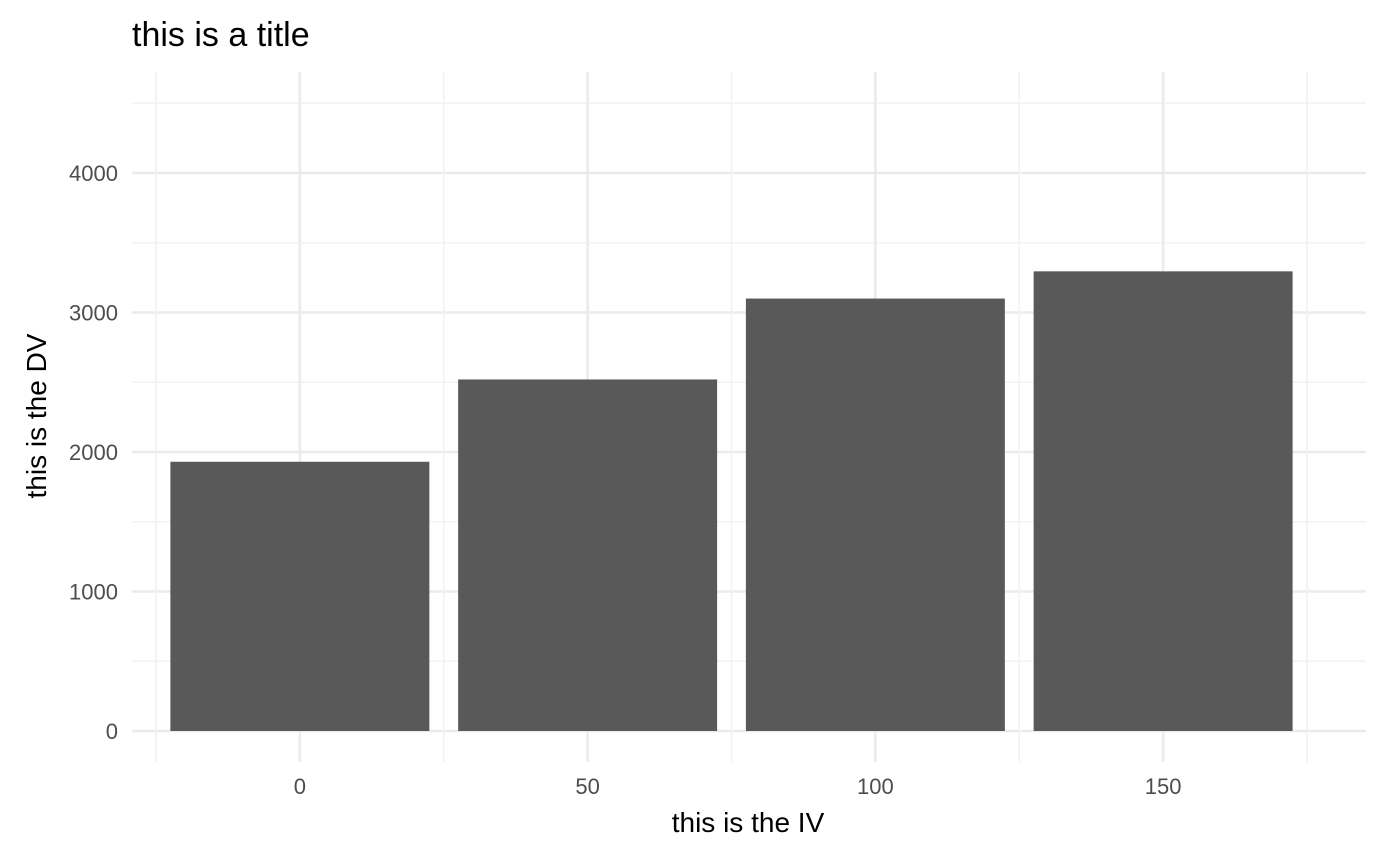 This screenshot has height=862, width=1390. What do you see at coordinates (93, 592) in the screenshot?
I see `y-tick-label: 1000` at bounding box center [93, 592].